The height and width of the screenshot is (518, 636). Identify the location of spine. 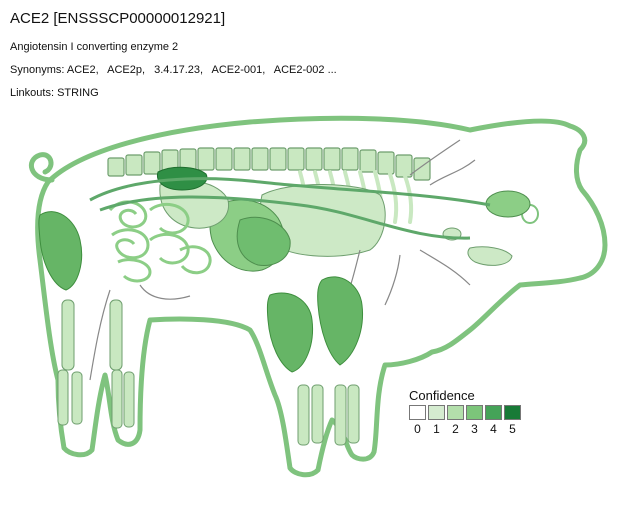
(269, 164).